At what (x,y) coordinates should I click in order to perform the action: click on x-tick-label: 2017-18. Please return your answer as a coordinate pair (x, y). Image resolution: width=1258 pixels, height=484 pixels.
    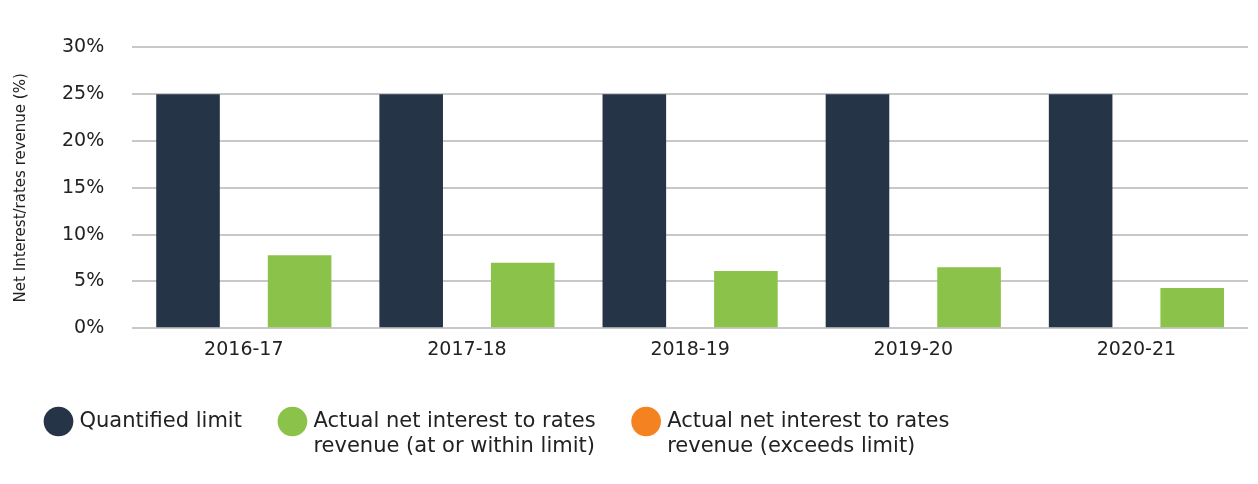
    Looking at the image, I should click on (467, 347).